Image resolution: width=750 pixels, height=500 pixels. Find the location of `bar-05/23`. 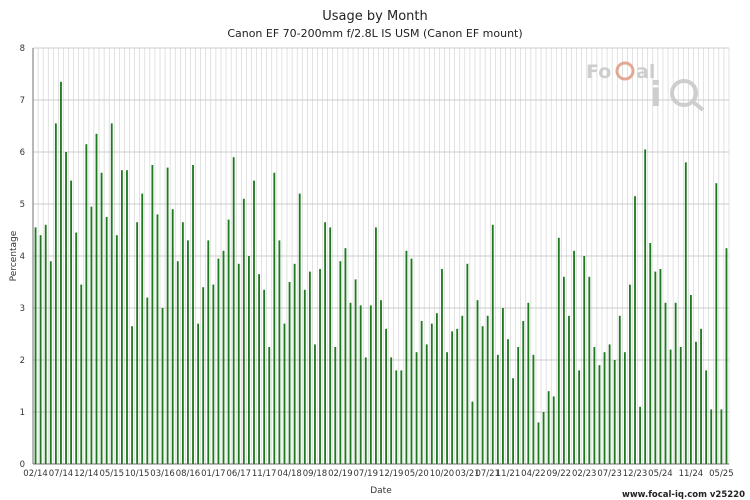

bar-05/23 is located at coordinates (599, 414).